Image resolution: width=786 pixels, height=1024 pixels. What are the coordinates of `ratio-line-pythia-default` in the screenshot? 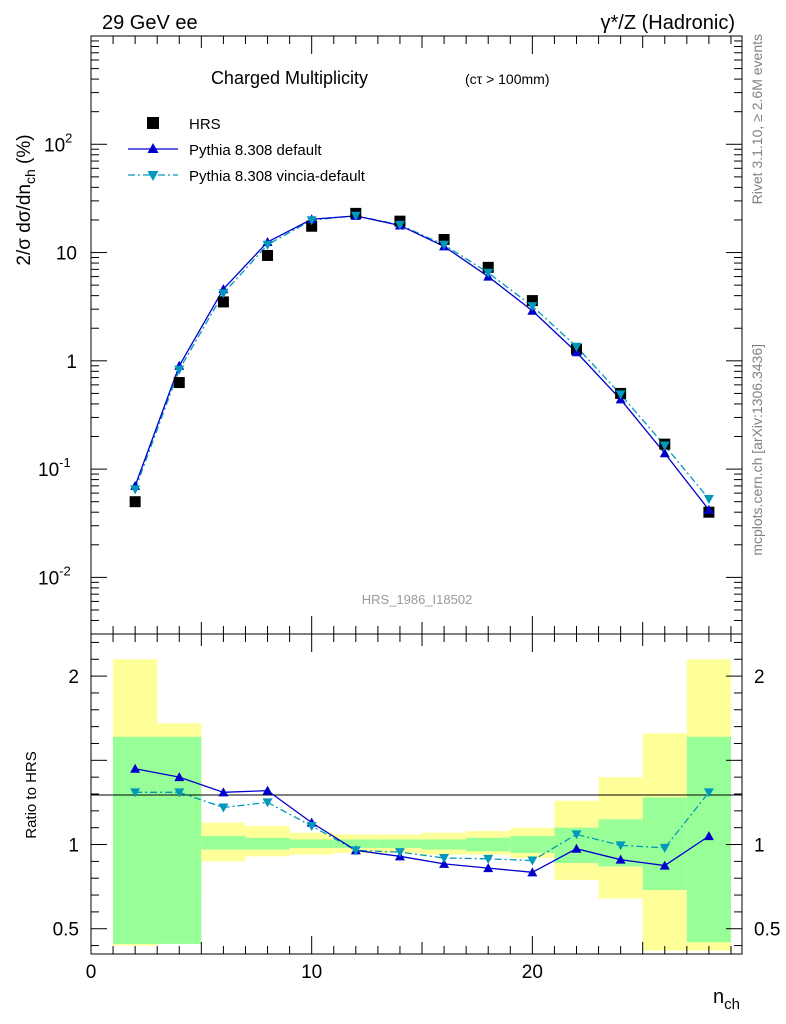 It's located at (422, 820).